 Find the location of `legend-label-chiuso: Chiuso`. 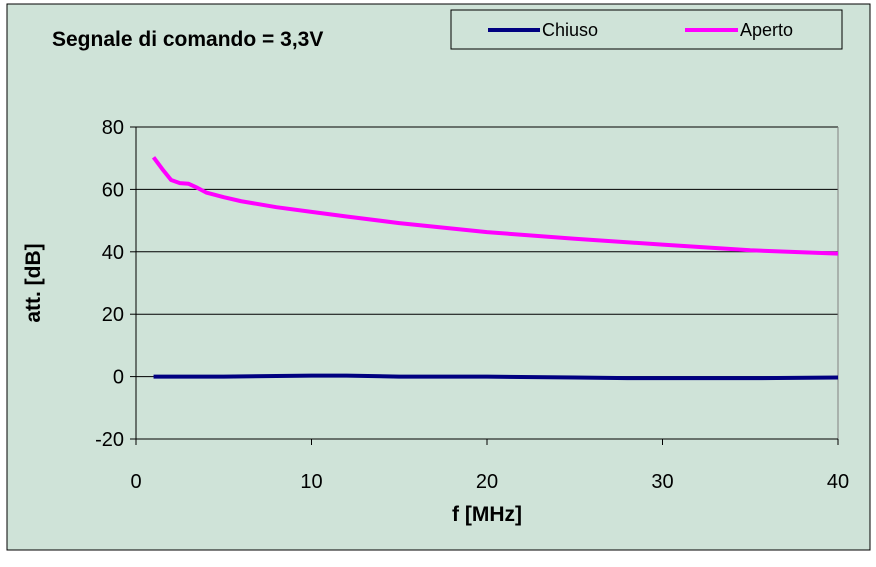

legend-label-chiuso: Chiuso is located at coordinates (570, 30).